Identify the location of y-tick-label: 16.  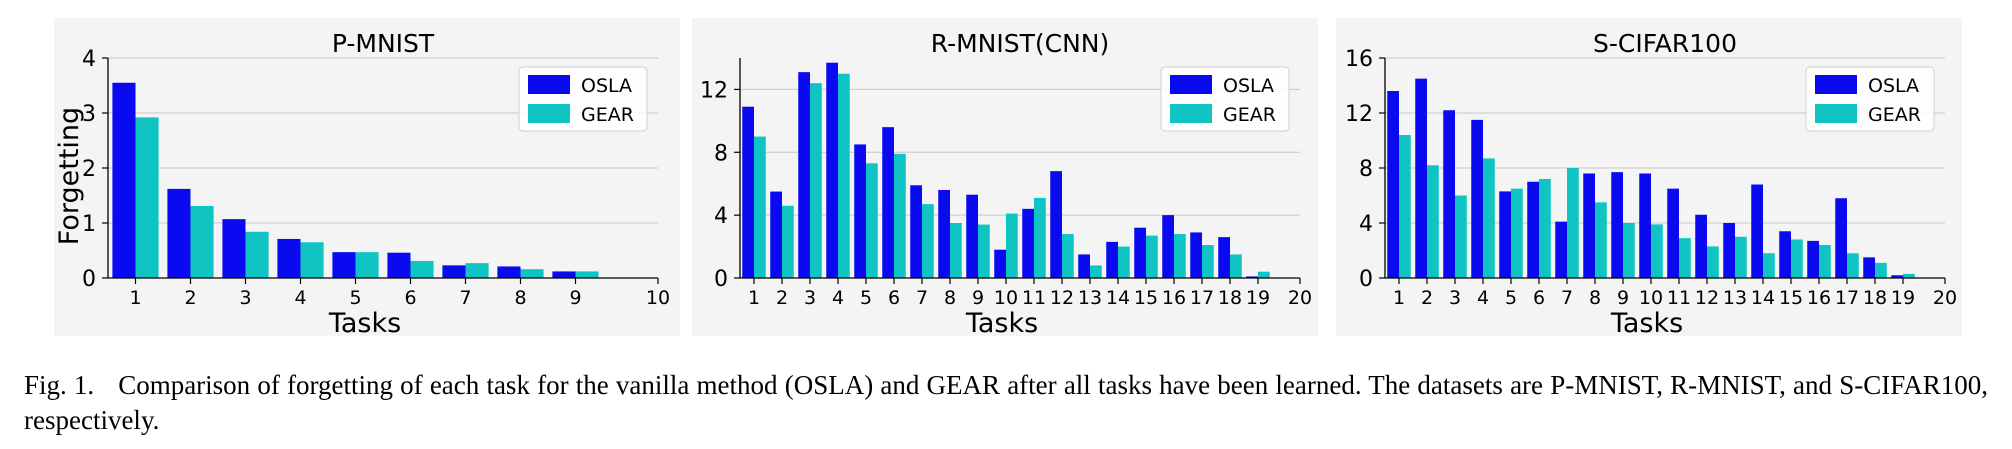
(1359, 59).